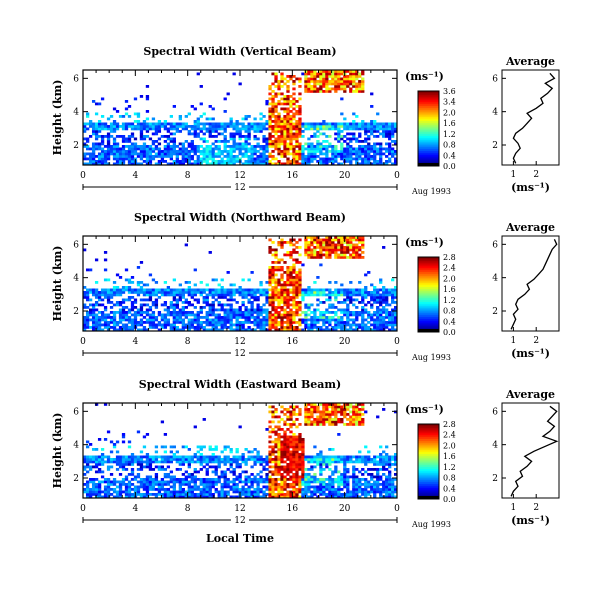 This screenshot has width=610, height=598. I want to click on colorbar-tick-label: 3.4, so click(449, 102).